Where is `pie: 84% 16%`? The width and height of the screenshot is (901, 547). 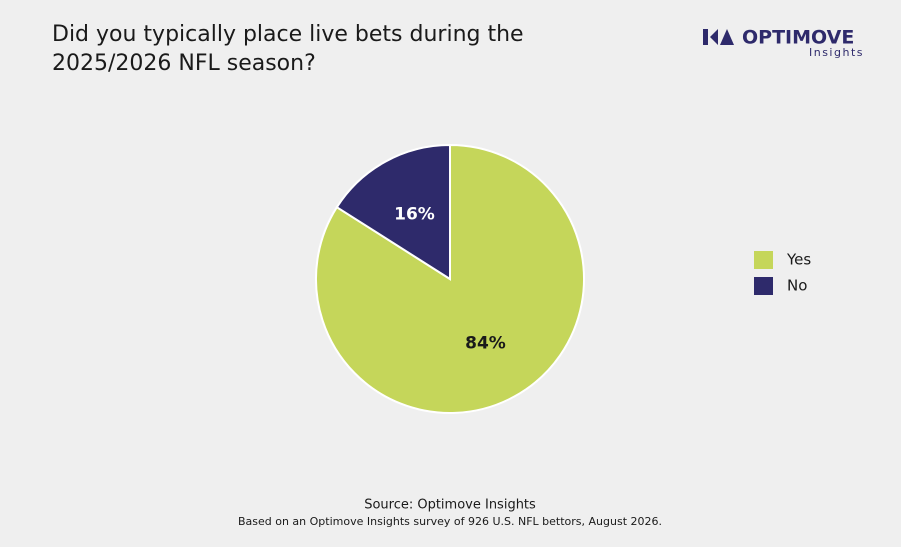
pie: 84% 16% is located at coordinates (450, 278).